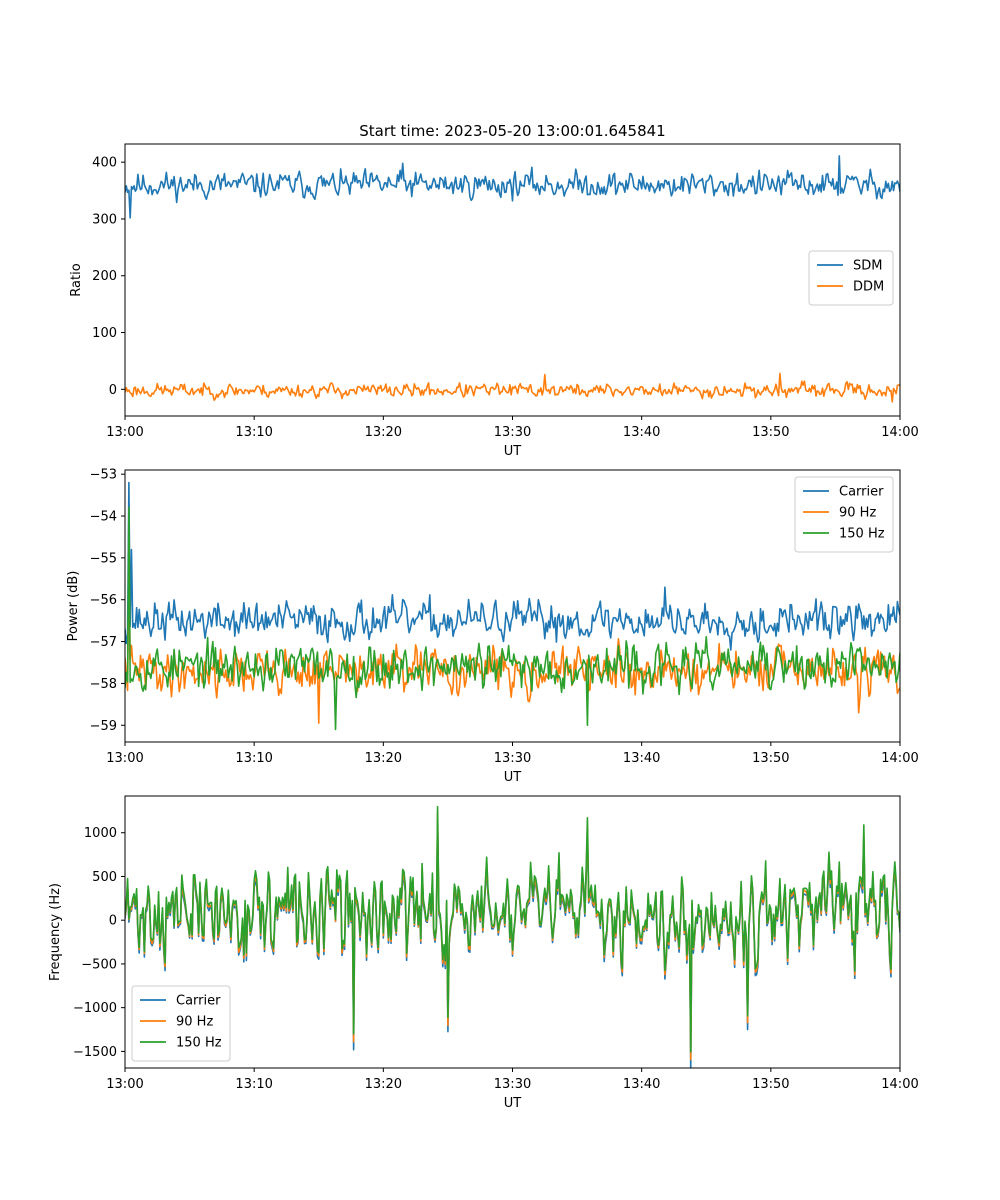  I want to click on y-tick-label: −58, so click(103, 684).